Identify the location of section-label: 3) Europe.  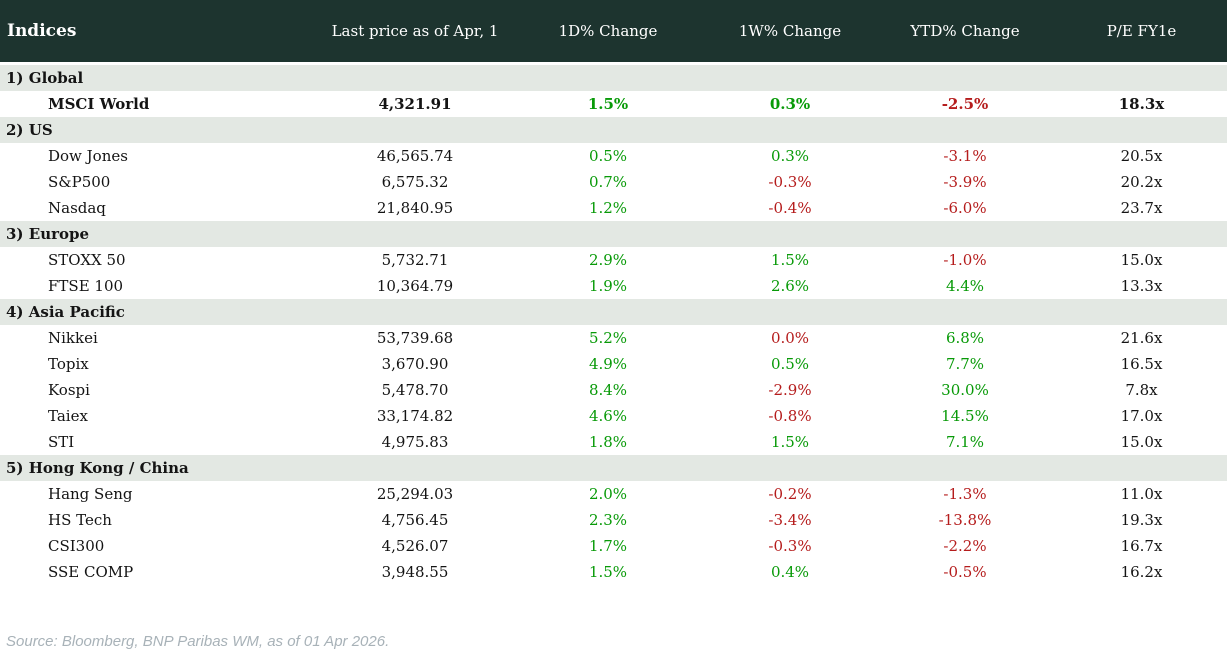
(48, 234).